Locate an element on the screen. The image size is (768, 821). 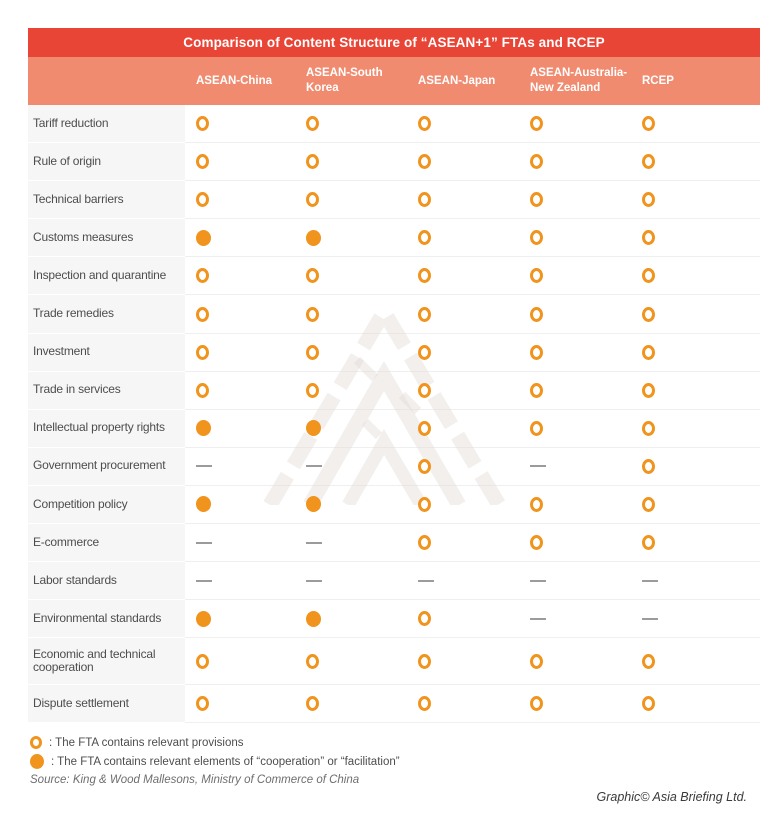
row-label: Competition policy is located at coordinates (106, 505).